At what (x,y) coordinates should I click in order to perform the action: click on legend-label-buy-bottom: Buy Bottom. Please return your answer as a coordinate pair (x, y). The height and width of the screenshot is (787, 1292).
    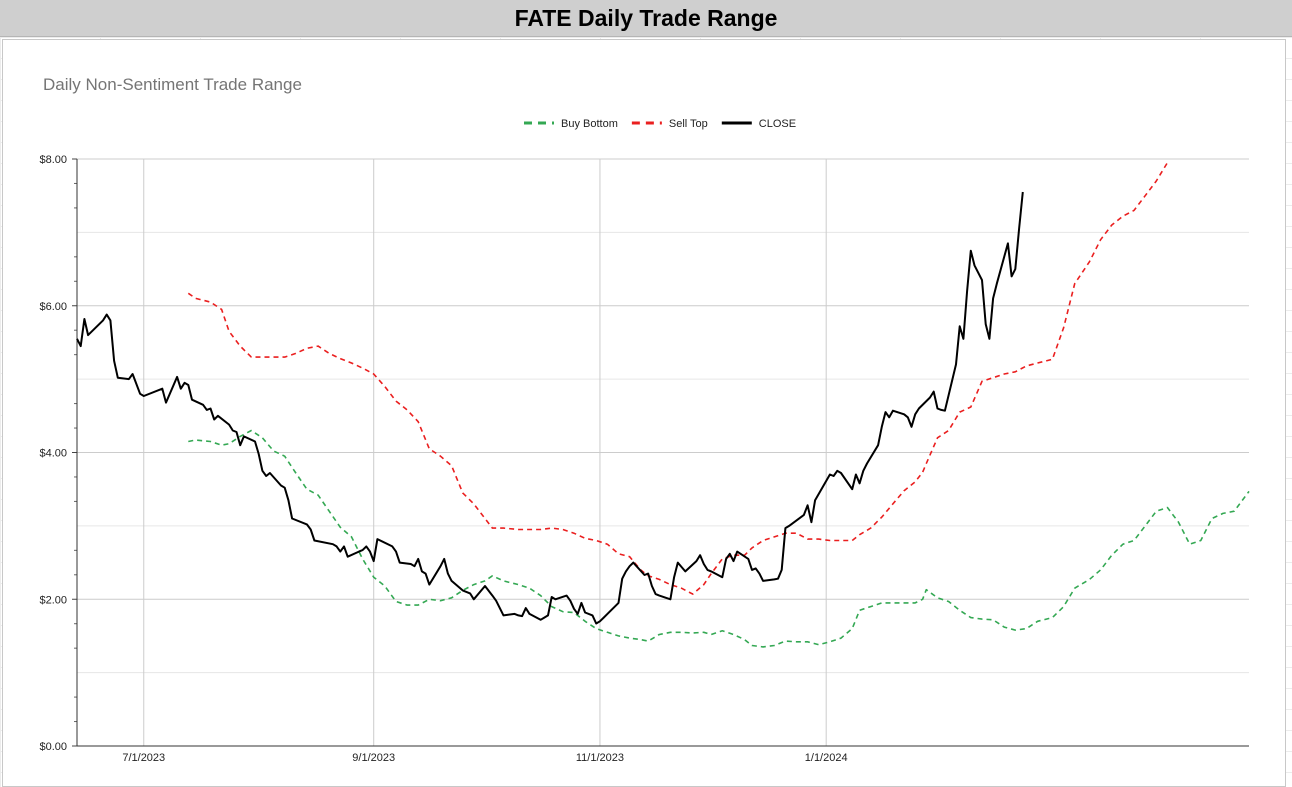
    Looking at the image, I should click on (589, 124).